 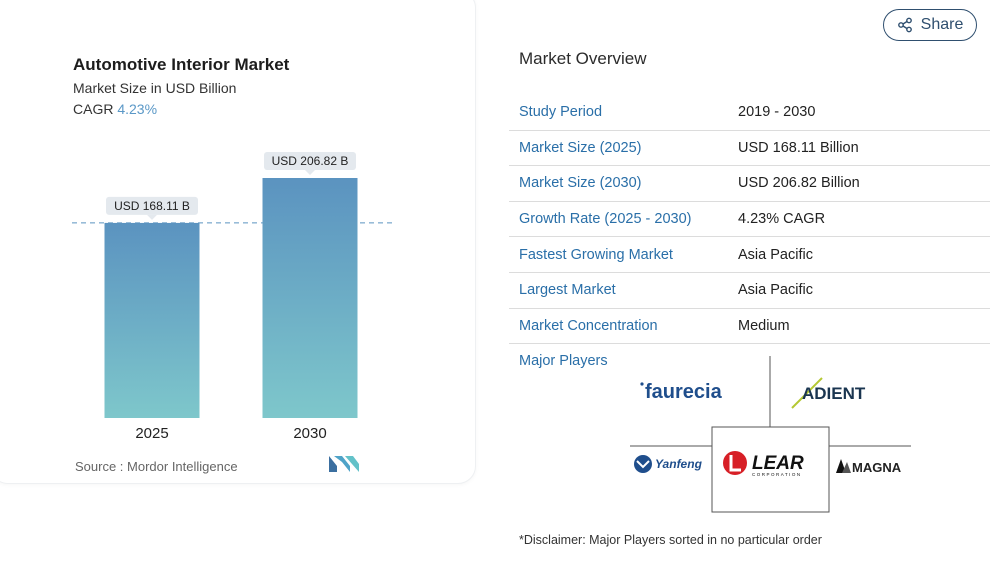 I want to click on magna-logo: MAGNA, so click(x=869, y=467).